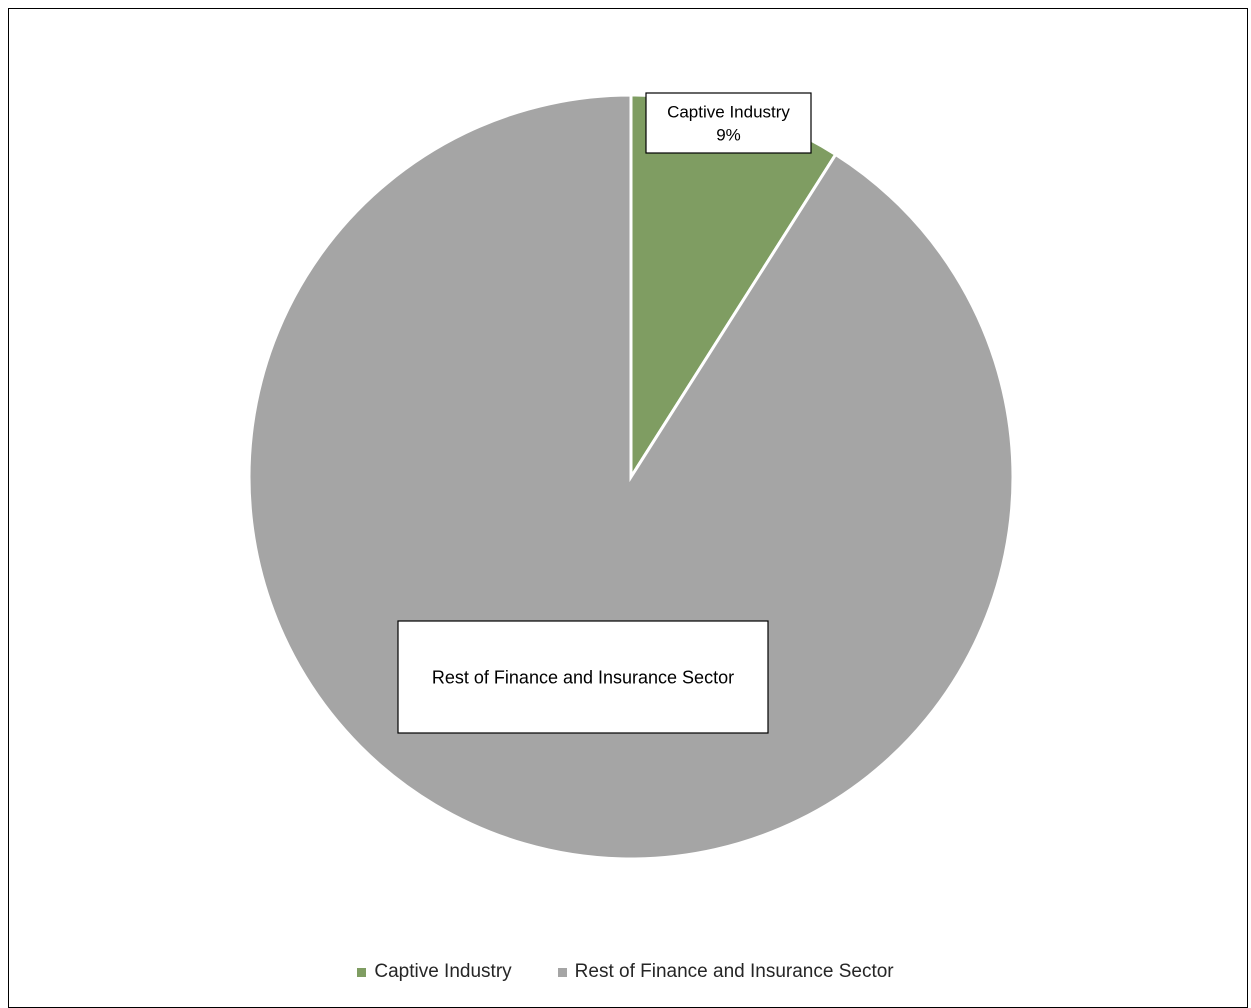 The height and width of the screenshot is (1008, 1251). Describe the element at coordinates (734, 971) in the screenshot. I see `legend-label-rest-of-finance: Rest of Finance and Insurance Sector` at that location.